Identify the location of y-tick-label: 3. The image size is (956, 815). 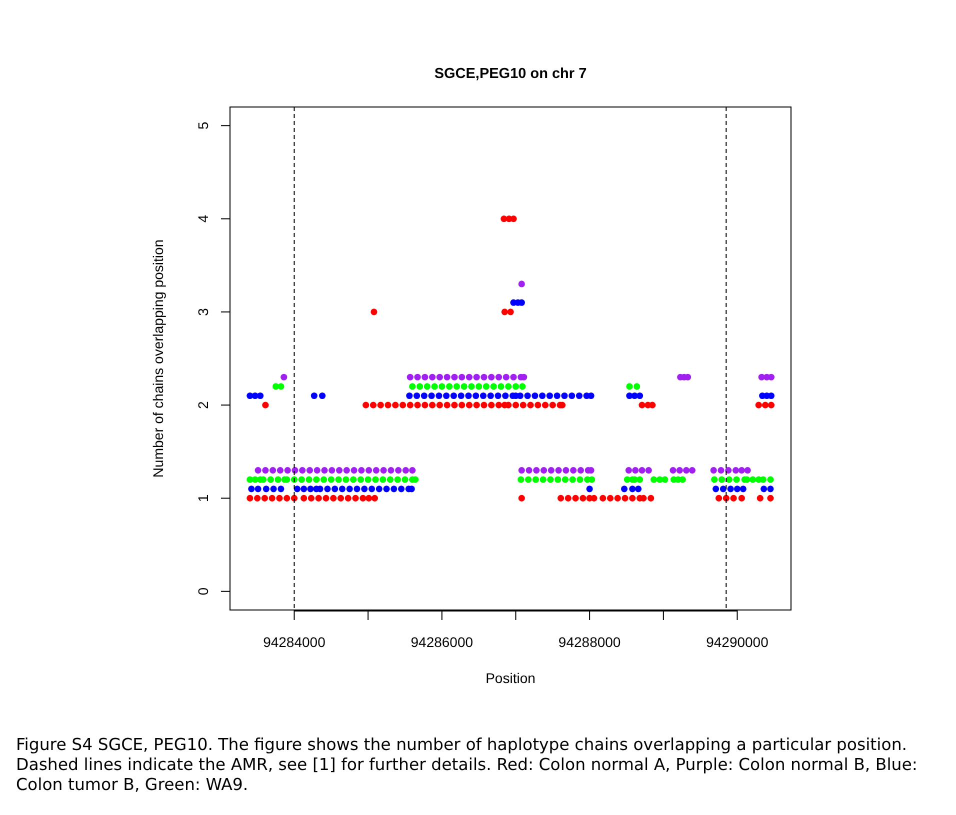
(203, 312).